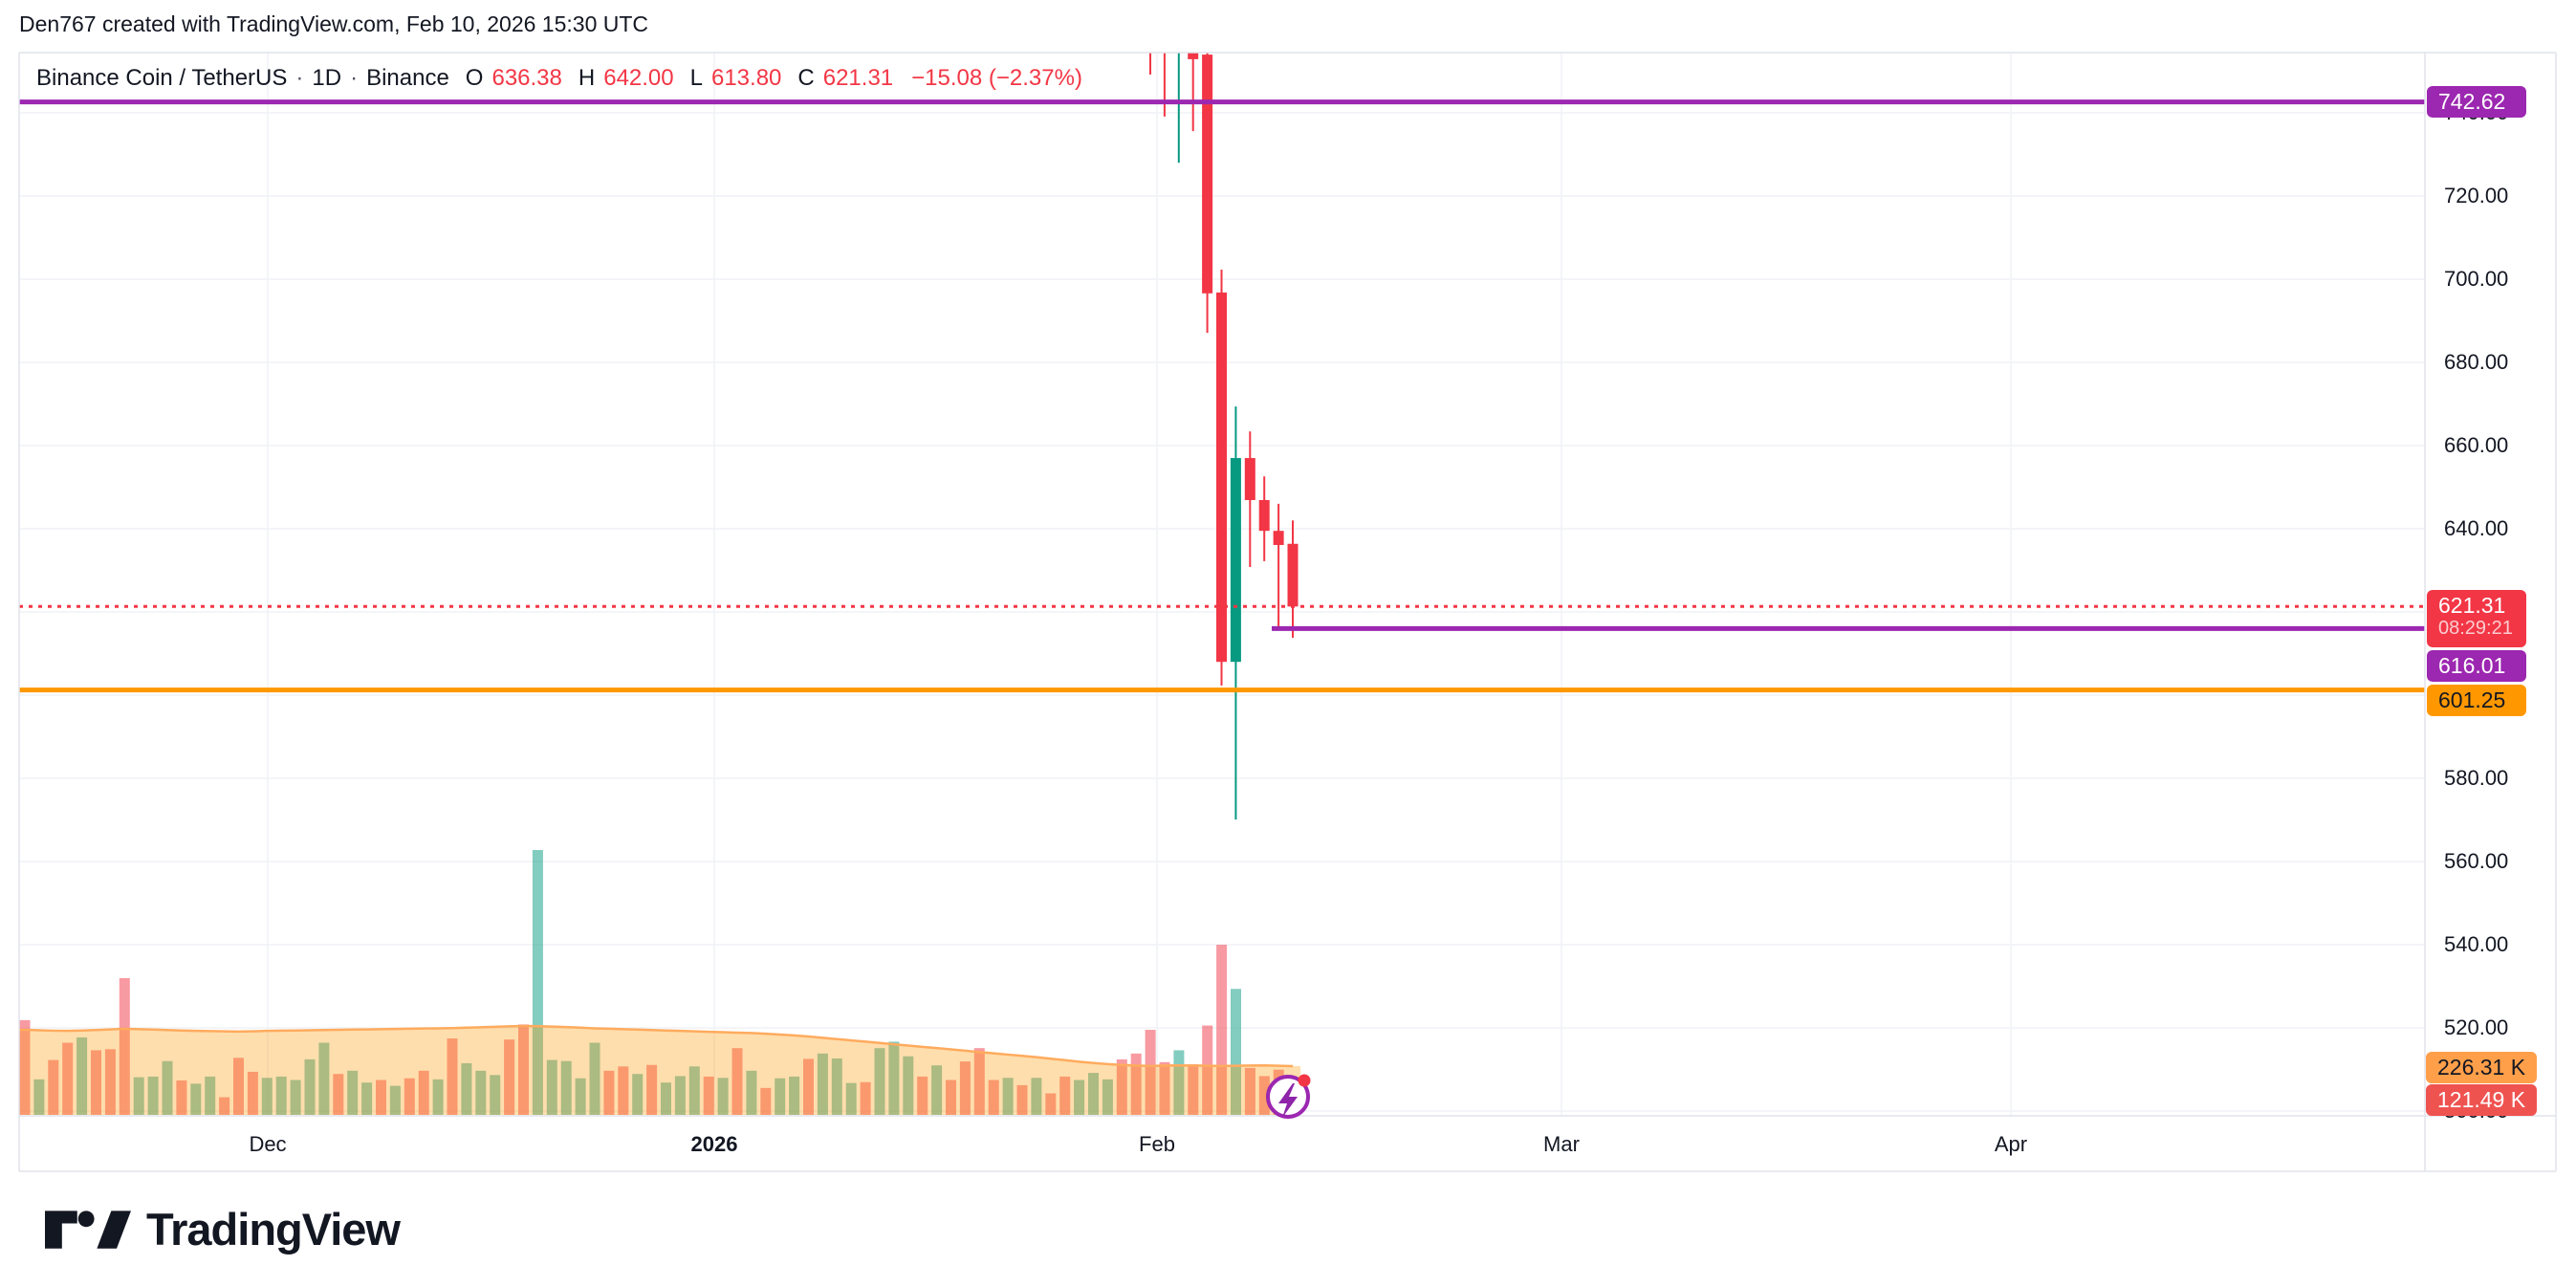 Image resolution: width=2576 pixels, height=1287 pixels. I want to click on legend-open-value: 636.38, so click(526, 78).